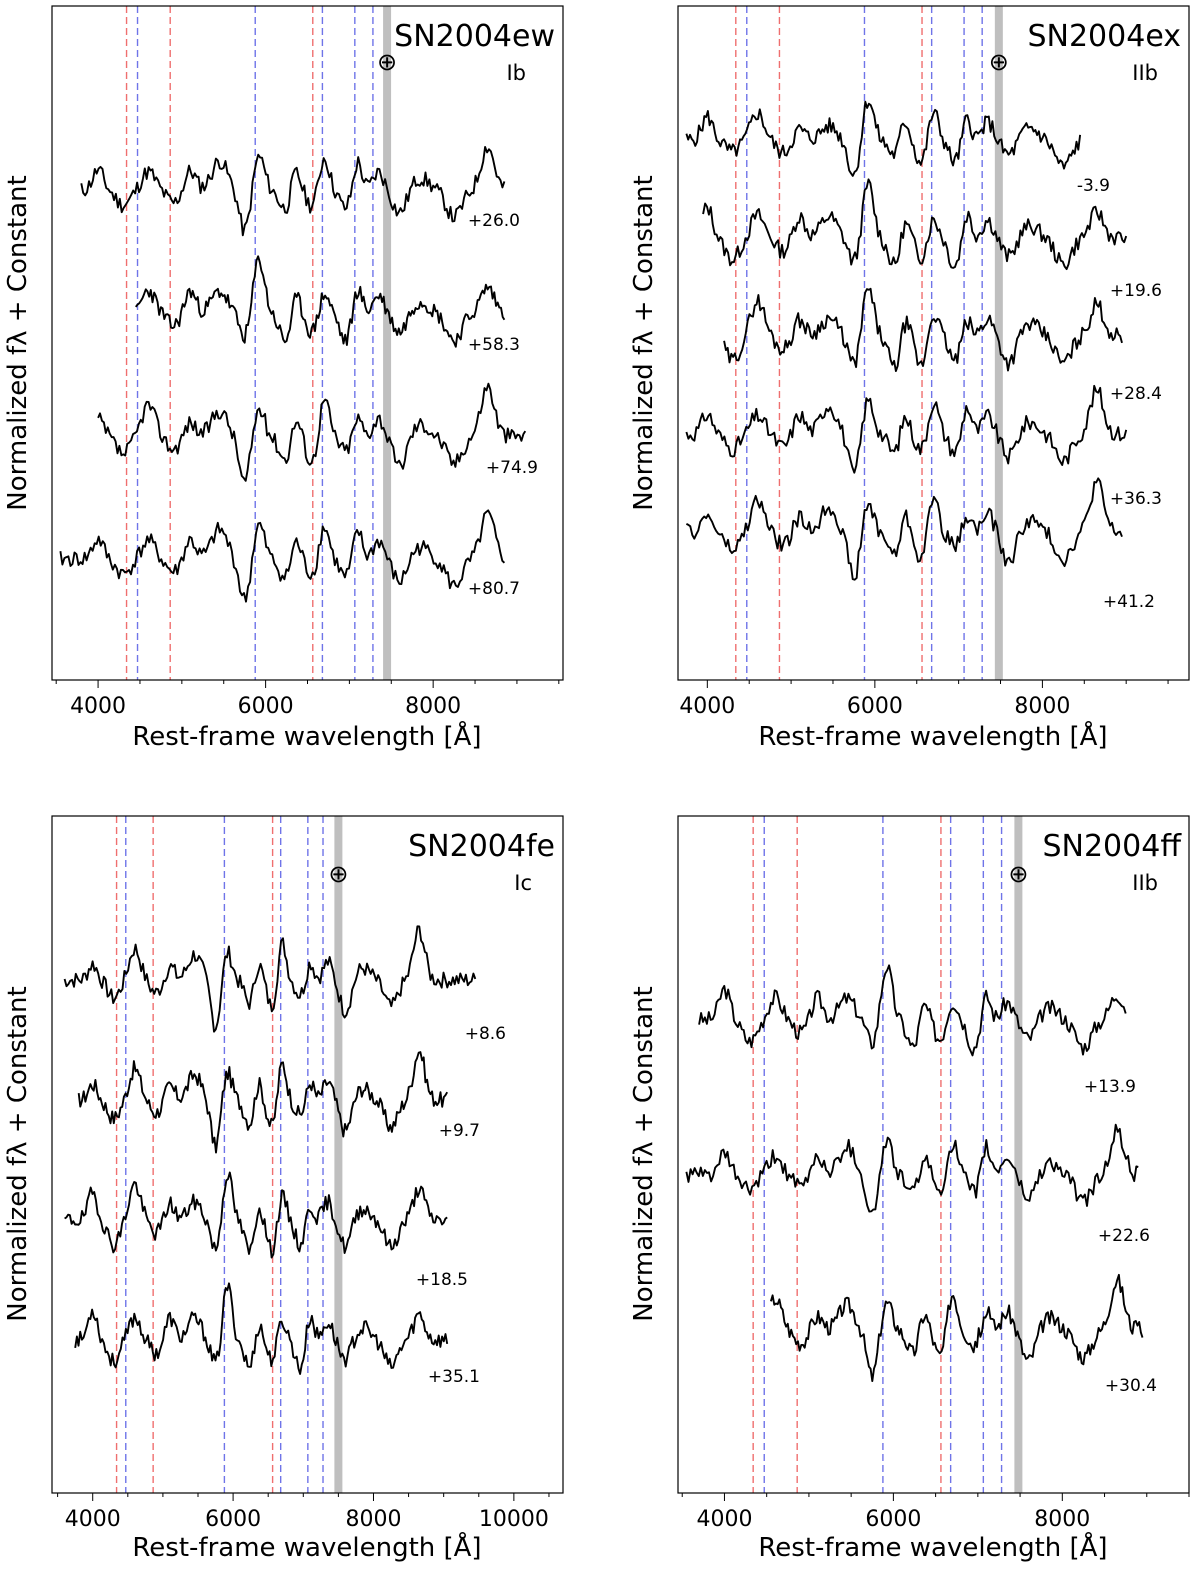 This screenshot has height=1578, width=1200. I want to click on spectrum-epoch-label: +28.4, so click(1136, 394).